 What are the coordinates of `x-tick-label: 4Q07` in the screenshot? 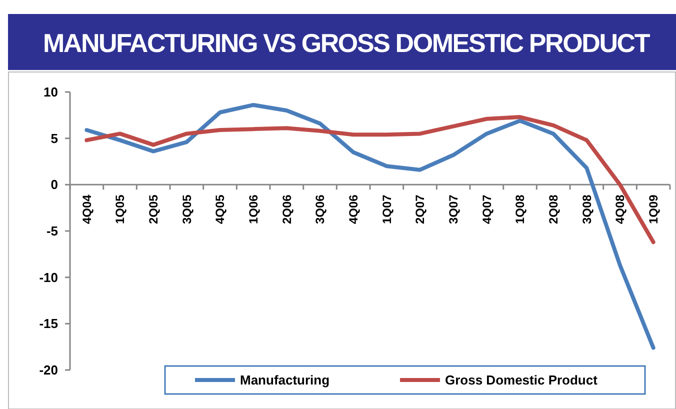 It's located at (487, 209).